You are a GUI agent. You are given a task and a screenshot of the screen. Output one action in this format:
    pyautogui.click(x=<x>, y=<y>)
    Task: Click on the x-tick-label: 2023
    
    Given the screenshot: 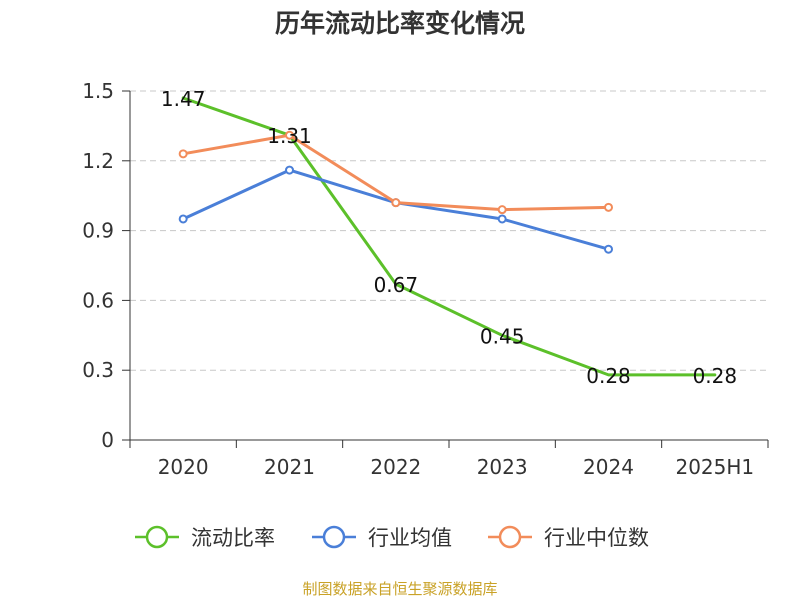 What is the action you would take?
    pyautogui.click(x=502, y=467)
    